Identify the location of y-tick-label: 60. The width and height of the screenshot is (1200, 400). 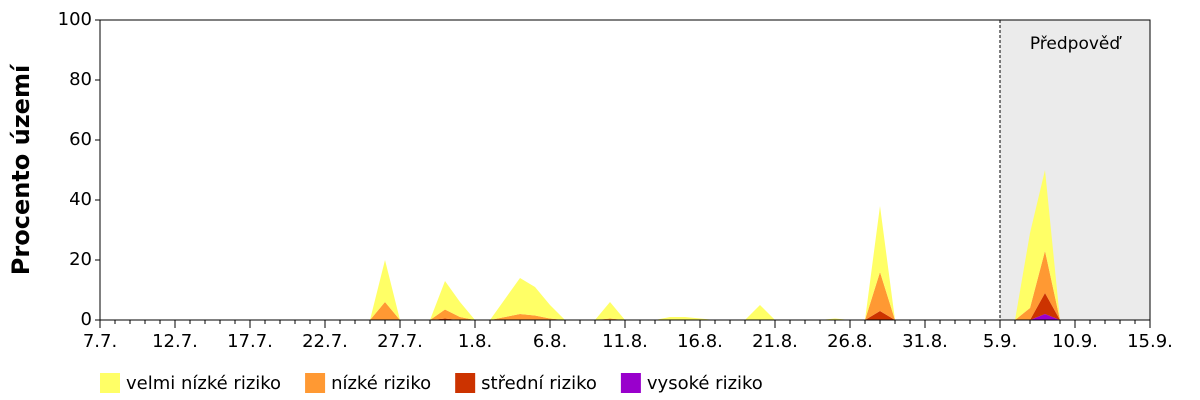
(80, 139).